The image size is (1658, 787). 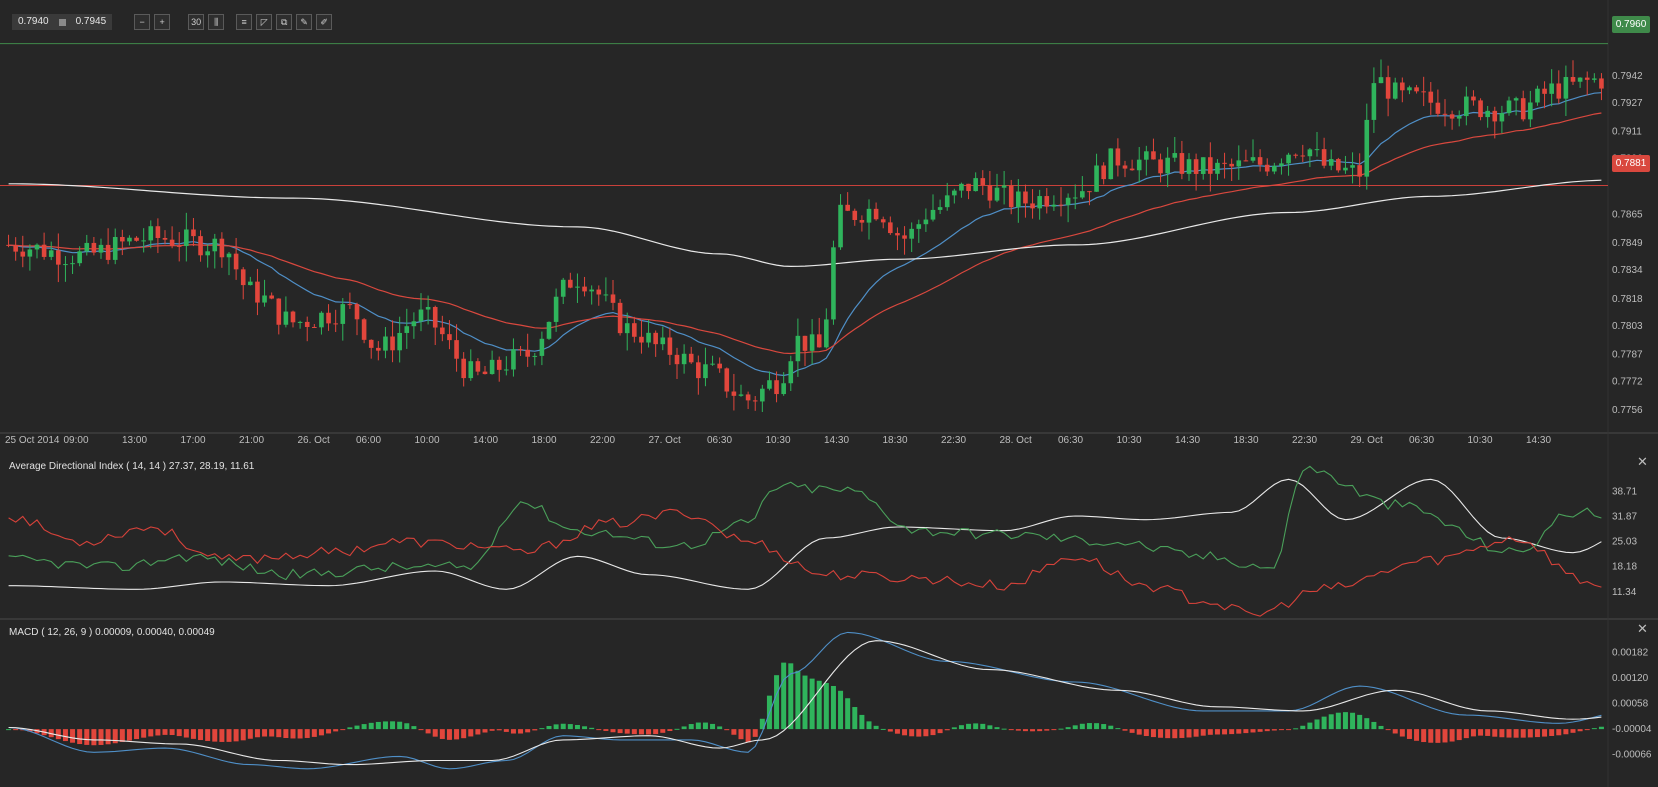 I want to click on chart-toolbar: 0.7940 0.7945 − + 30 ⫼ ≡ ◸ ⧉ ✎ ✐, so click(x=172, y=22).